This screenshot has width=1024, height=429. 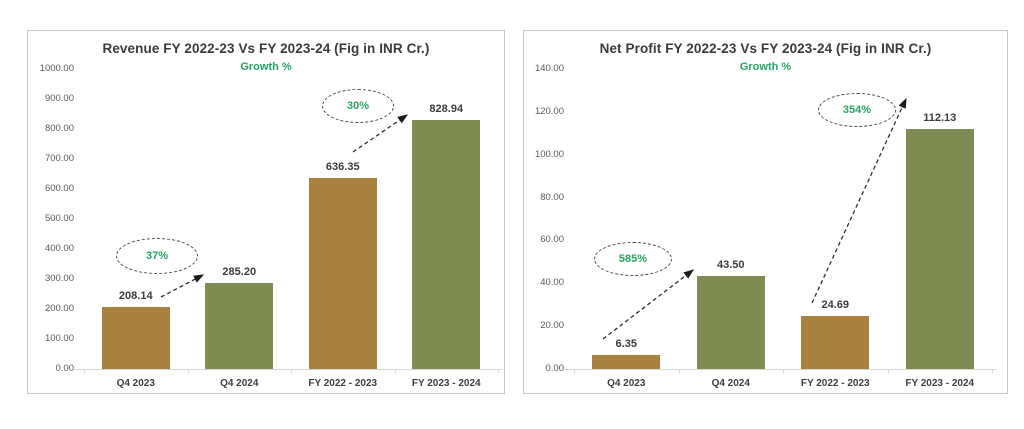 I want to click on net-profit-growth-q4-label: 585%, so click(x=633, y=259).